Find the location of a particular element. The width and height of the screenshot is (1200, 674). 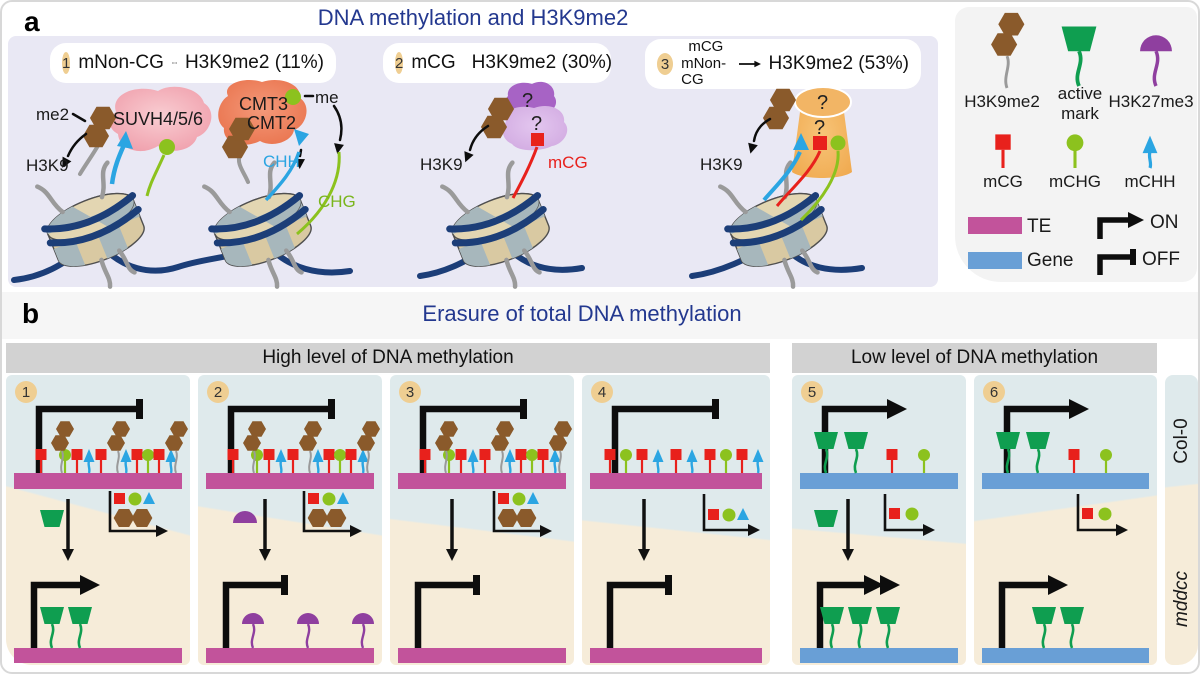

model-2-header: 2 mCG H3K9me2 (30%) is located at coordinates (498, 63).